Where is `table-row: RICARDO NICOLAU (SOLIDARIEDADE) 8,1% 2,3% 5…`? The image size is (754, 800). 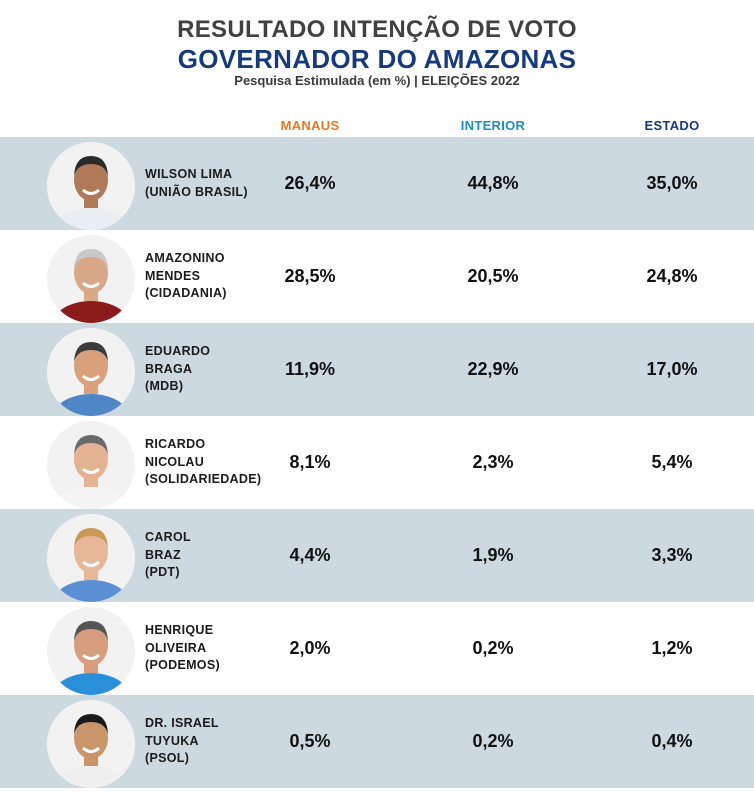
table-row: RICARDO NICOLAU (SOLIDARIEDADE) 8,1% 2,3% 5… is located at coordinates (377, 462).